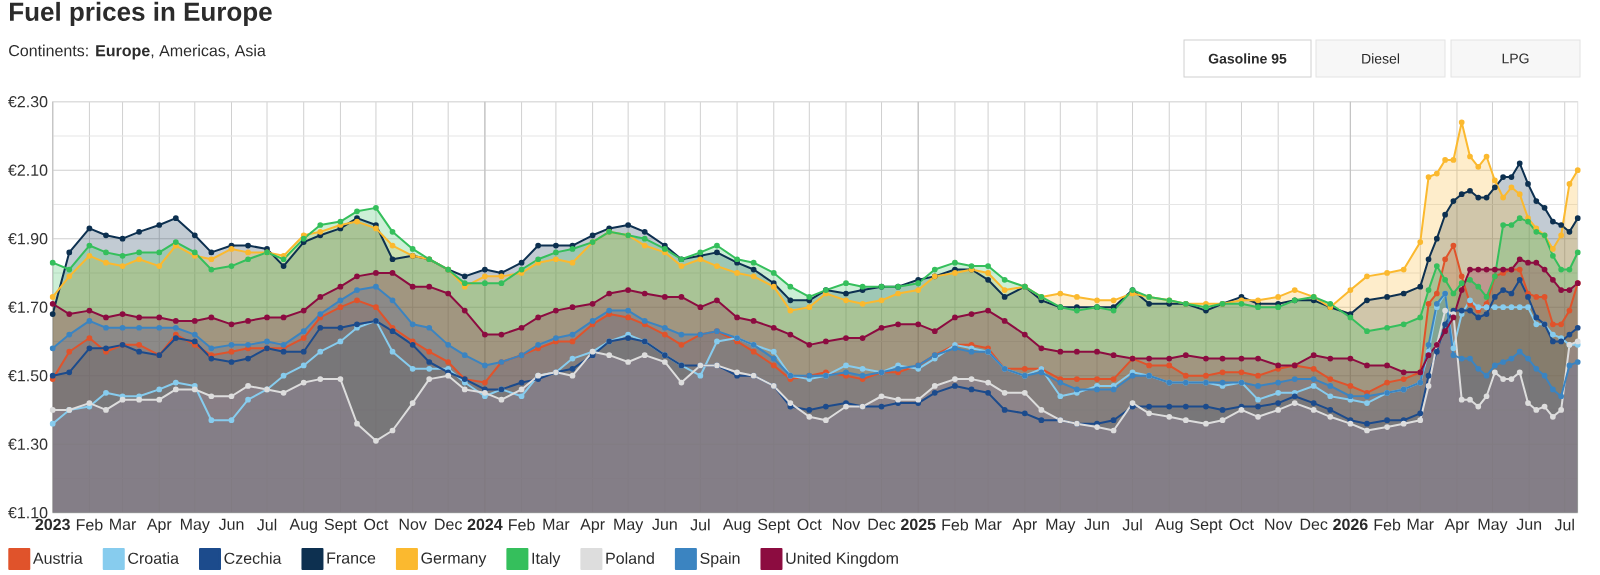 The height and width of the screenshot is (575, 1600). What do you see at coordinates (1515, 58) in the screenshot?
I see `text: LPG` at bounding box center [1515, 58].